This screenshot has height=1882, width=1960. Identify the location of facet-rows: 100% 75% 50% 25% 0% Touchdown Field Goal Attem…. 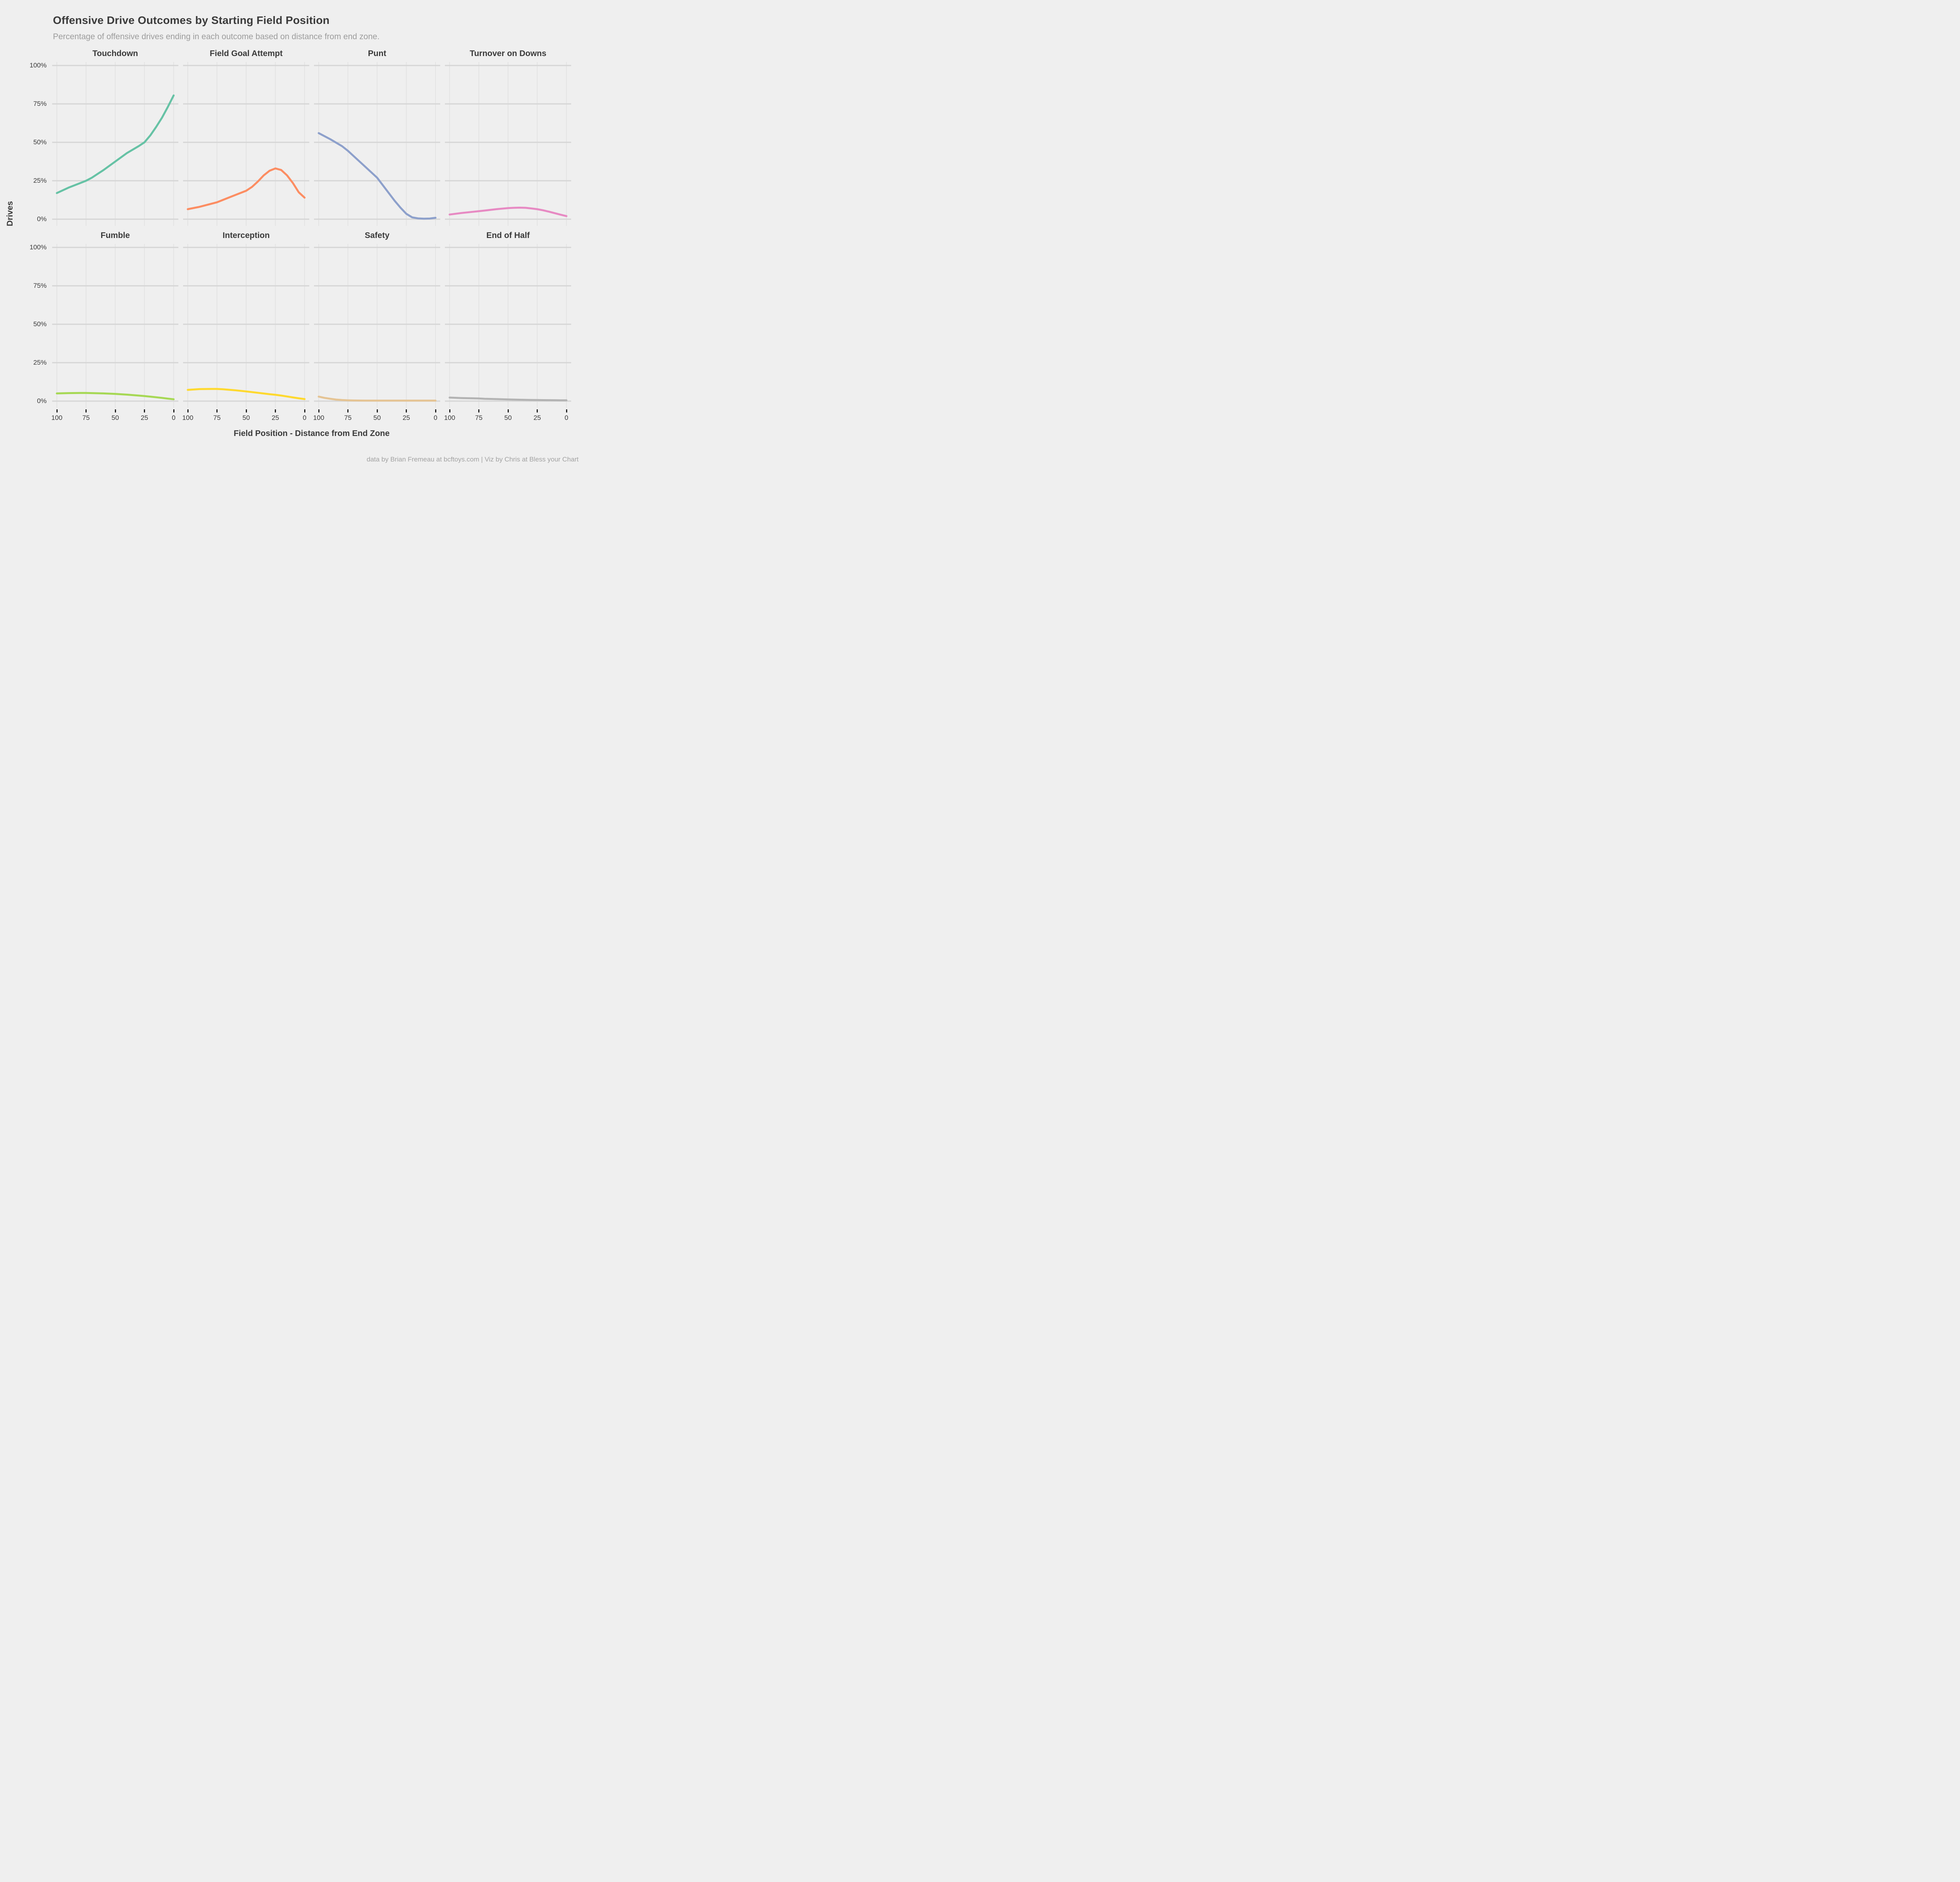
(294, 228).